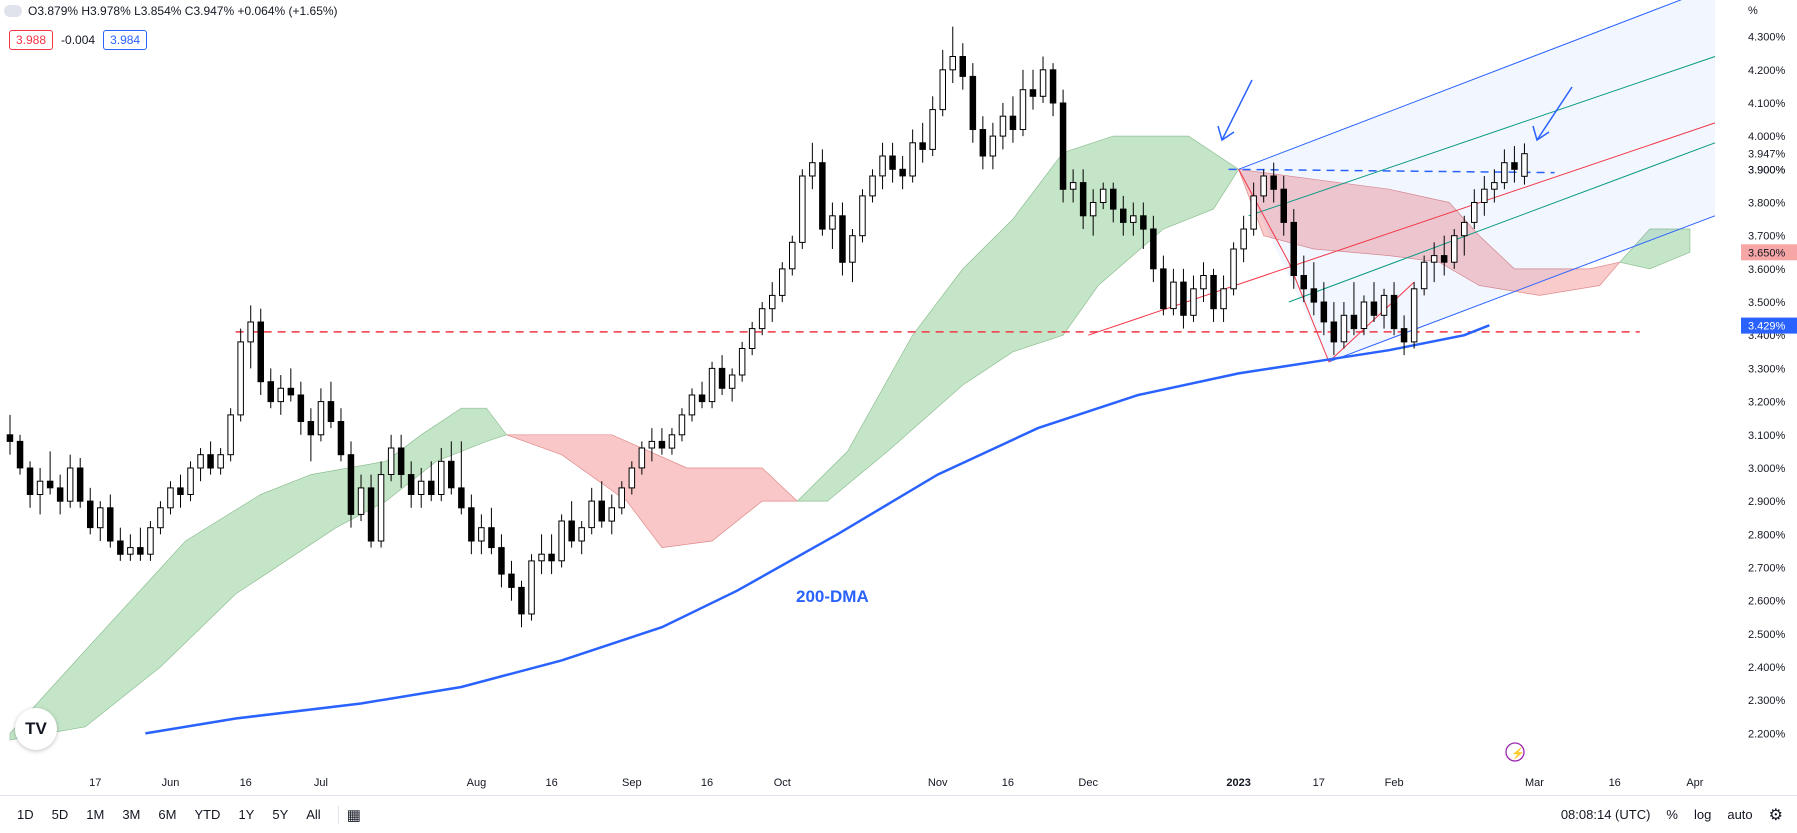  I want to click on settings-gear-icon: ⚙, so click(1775, 815).